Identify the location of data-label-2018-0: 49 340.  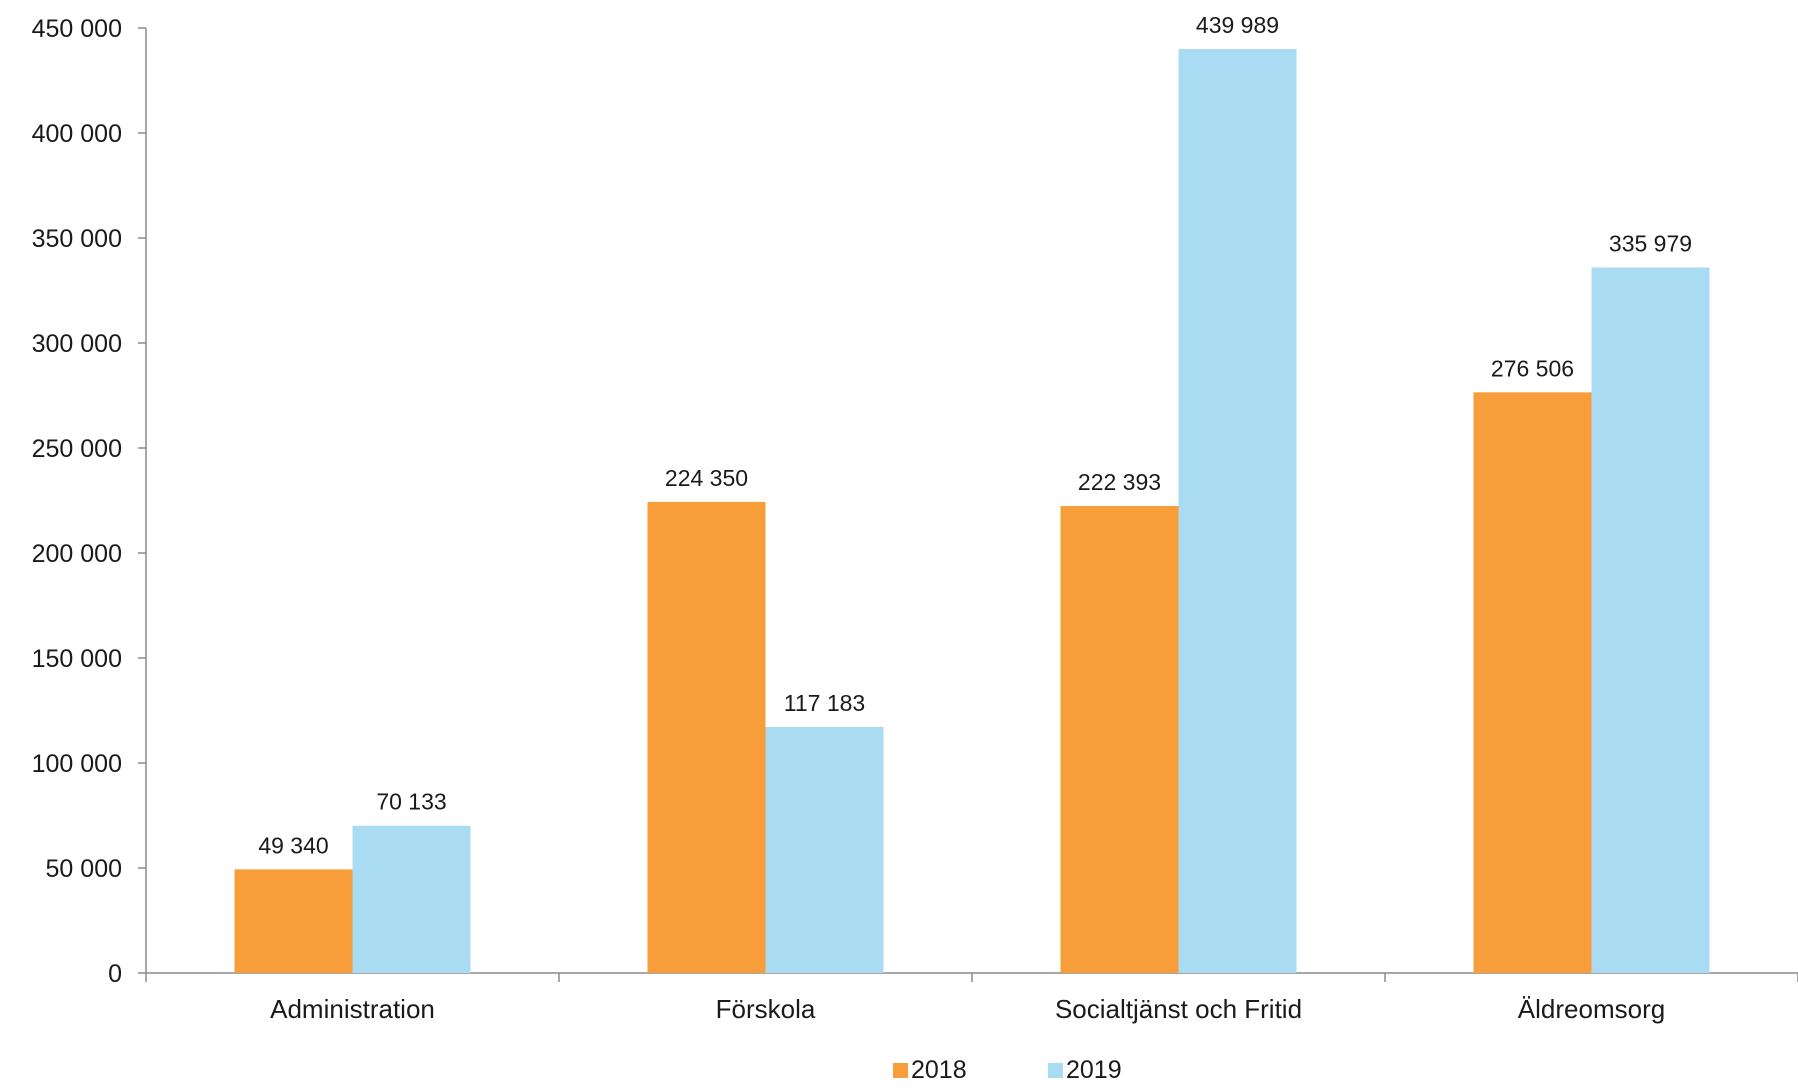
(293, 845).